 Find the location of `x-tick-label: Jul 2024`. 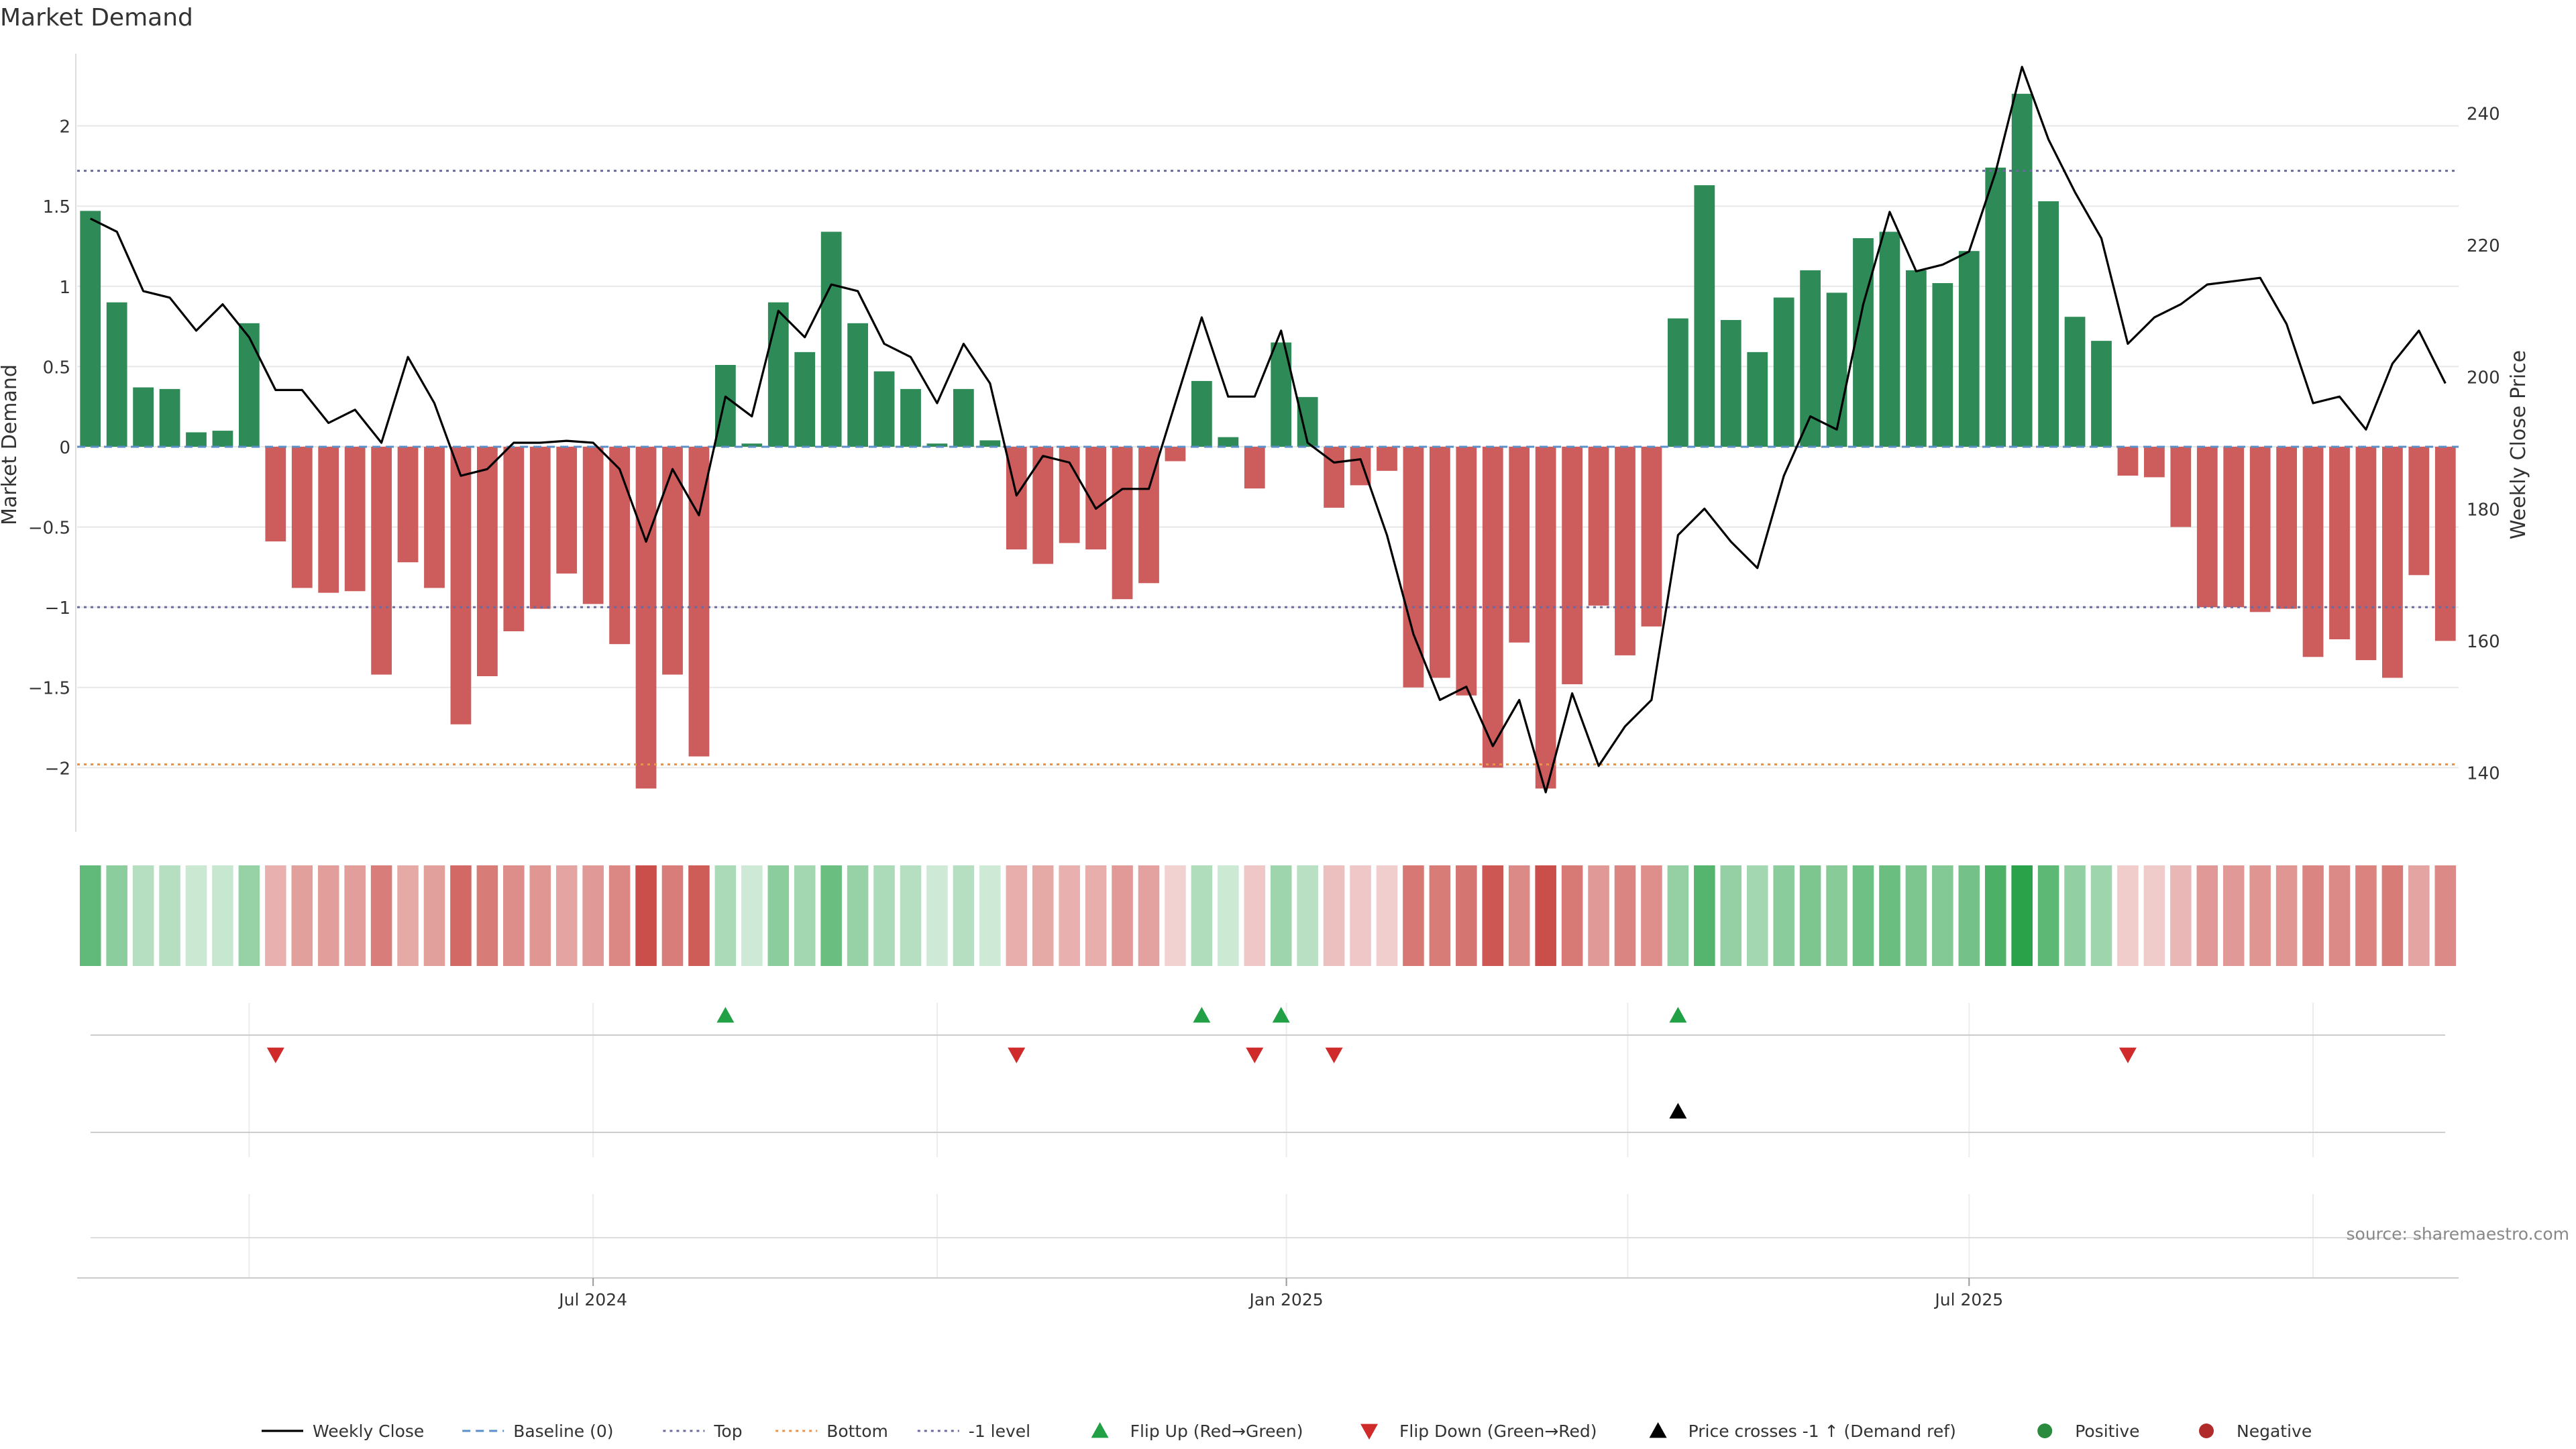

x-tick-label: Jul 2024 is located at coordinates (592, 1299).